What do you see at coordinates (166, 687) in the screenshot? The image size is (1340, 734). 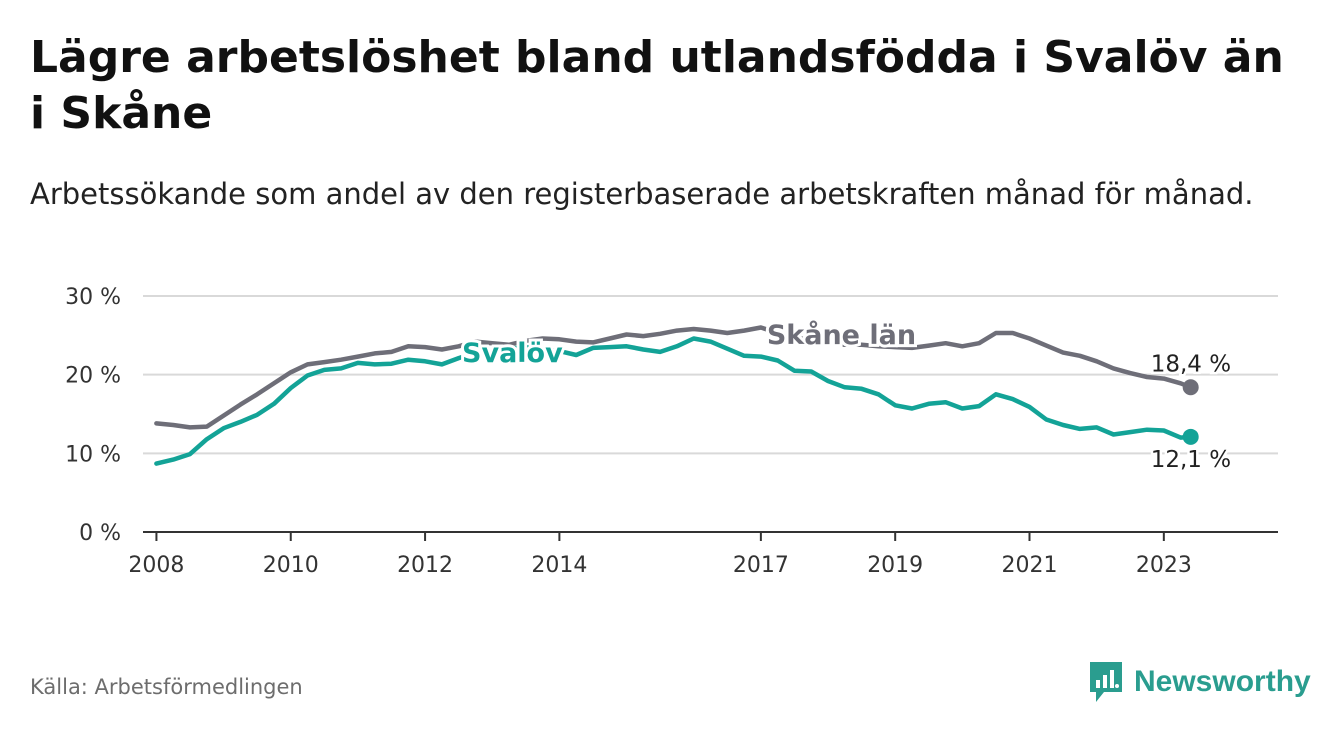 I see `source-note: Källa: Arbetsförmedlingen` at bounding box center [166, 687].